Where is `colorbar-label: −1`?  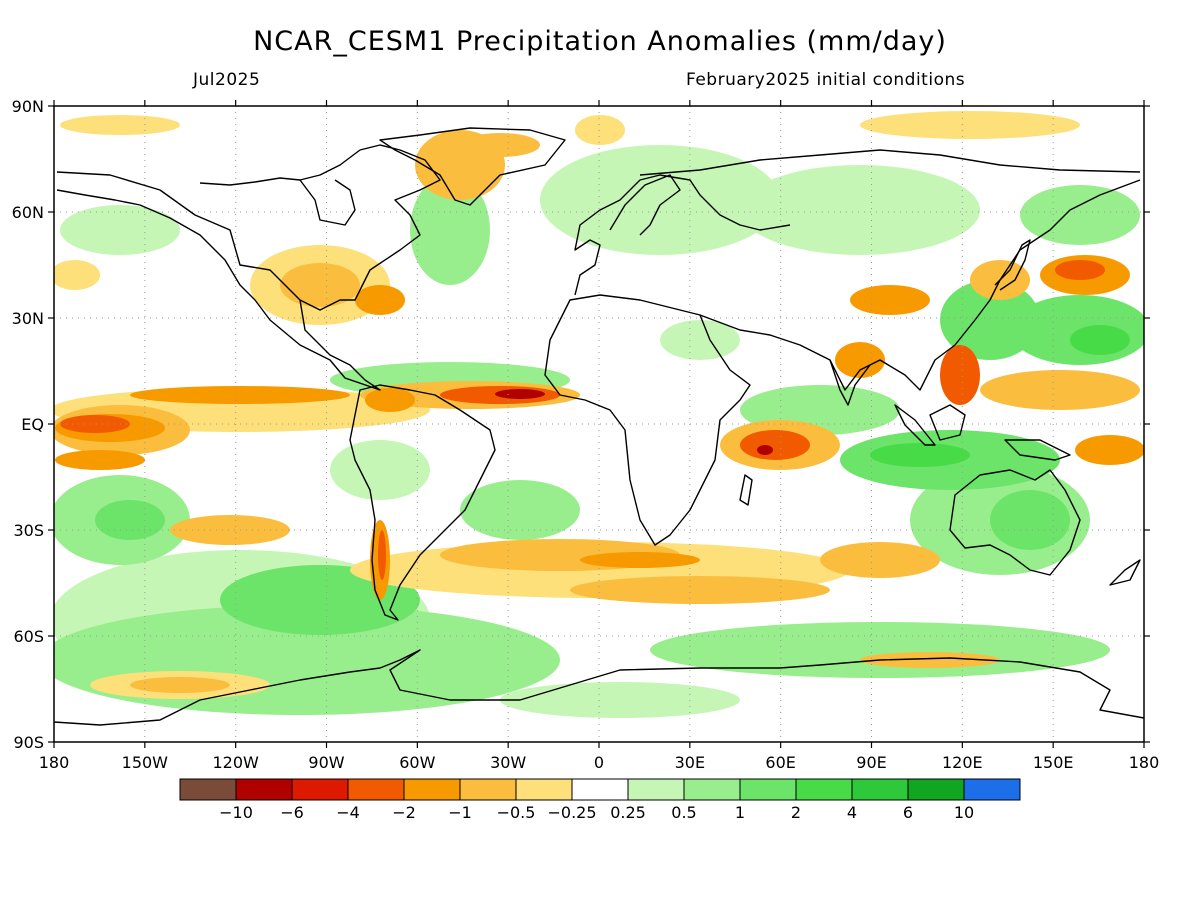
colorbar-label: −1 is located at coordinates (460, 812).